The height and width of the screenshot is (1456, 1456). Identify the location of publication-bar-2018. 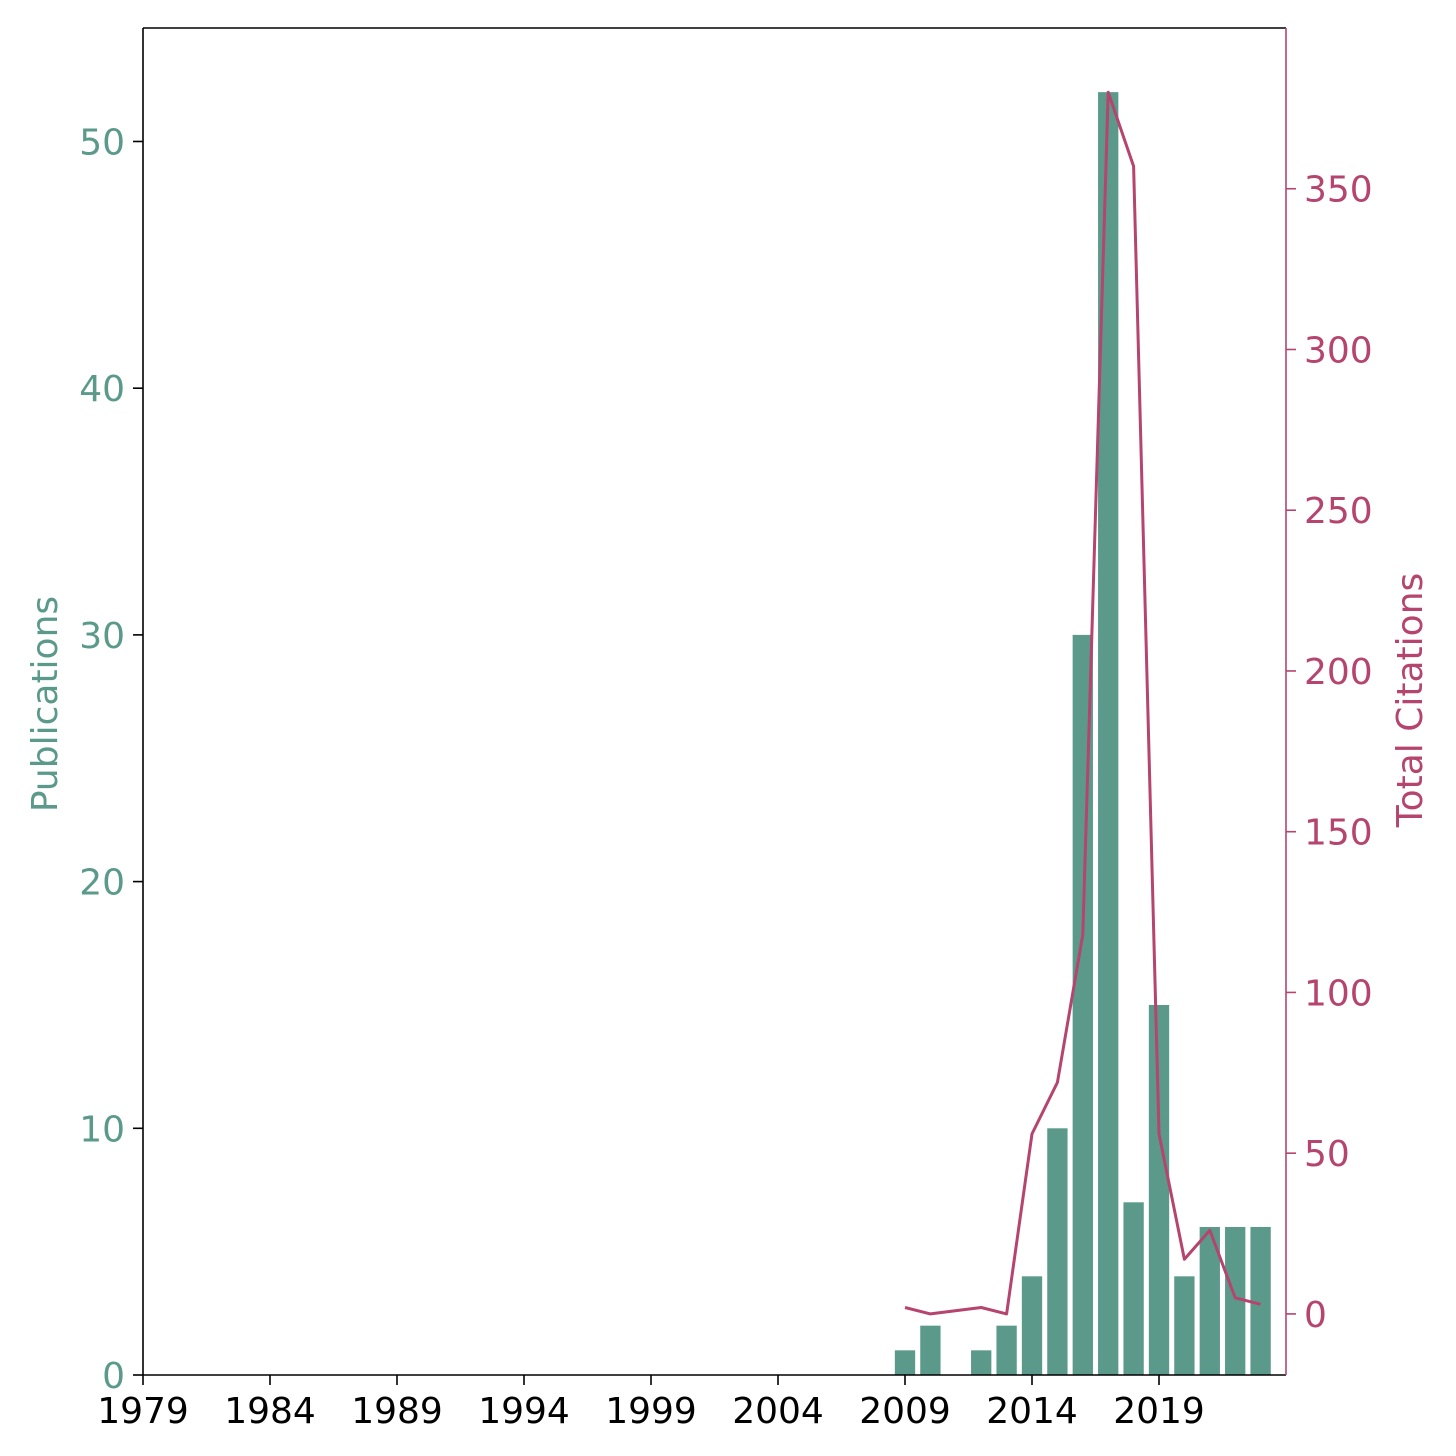
(1133, 1288).